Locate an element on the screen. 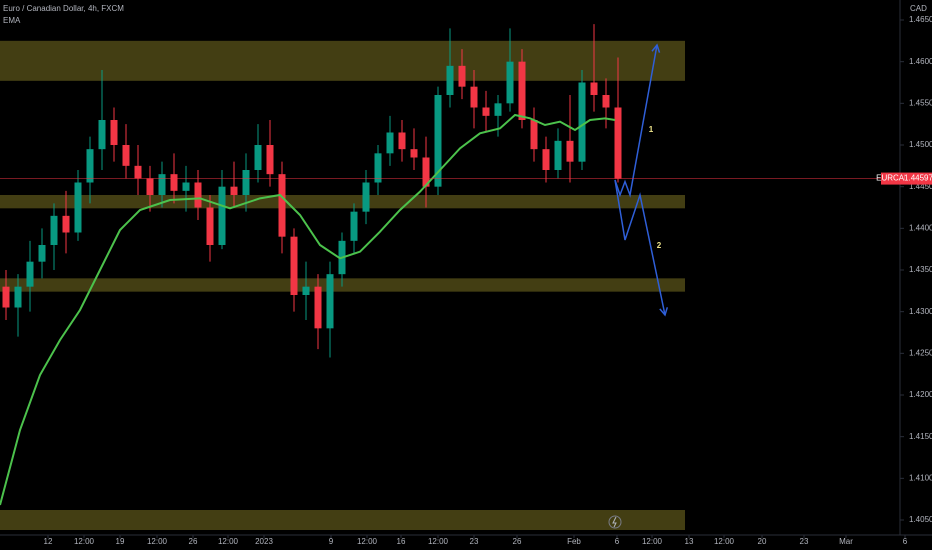 The height and width of the screenshot is (550, 932). indicator-label: EMA is located at coordinates (12, 20).